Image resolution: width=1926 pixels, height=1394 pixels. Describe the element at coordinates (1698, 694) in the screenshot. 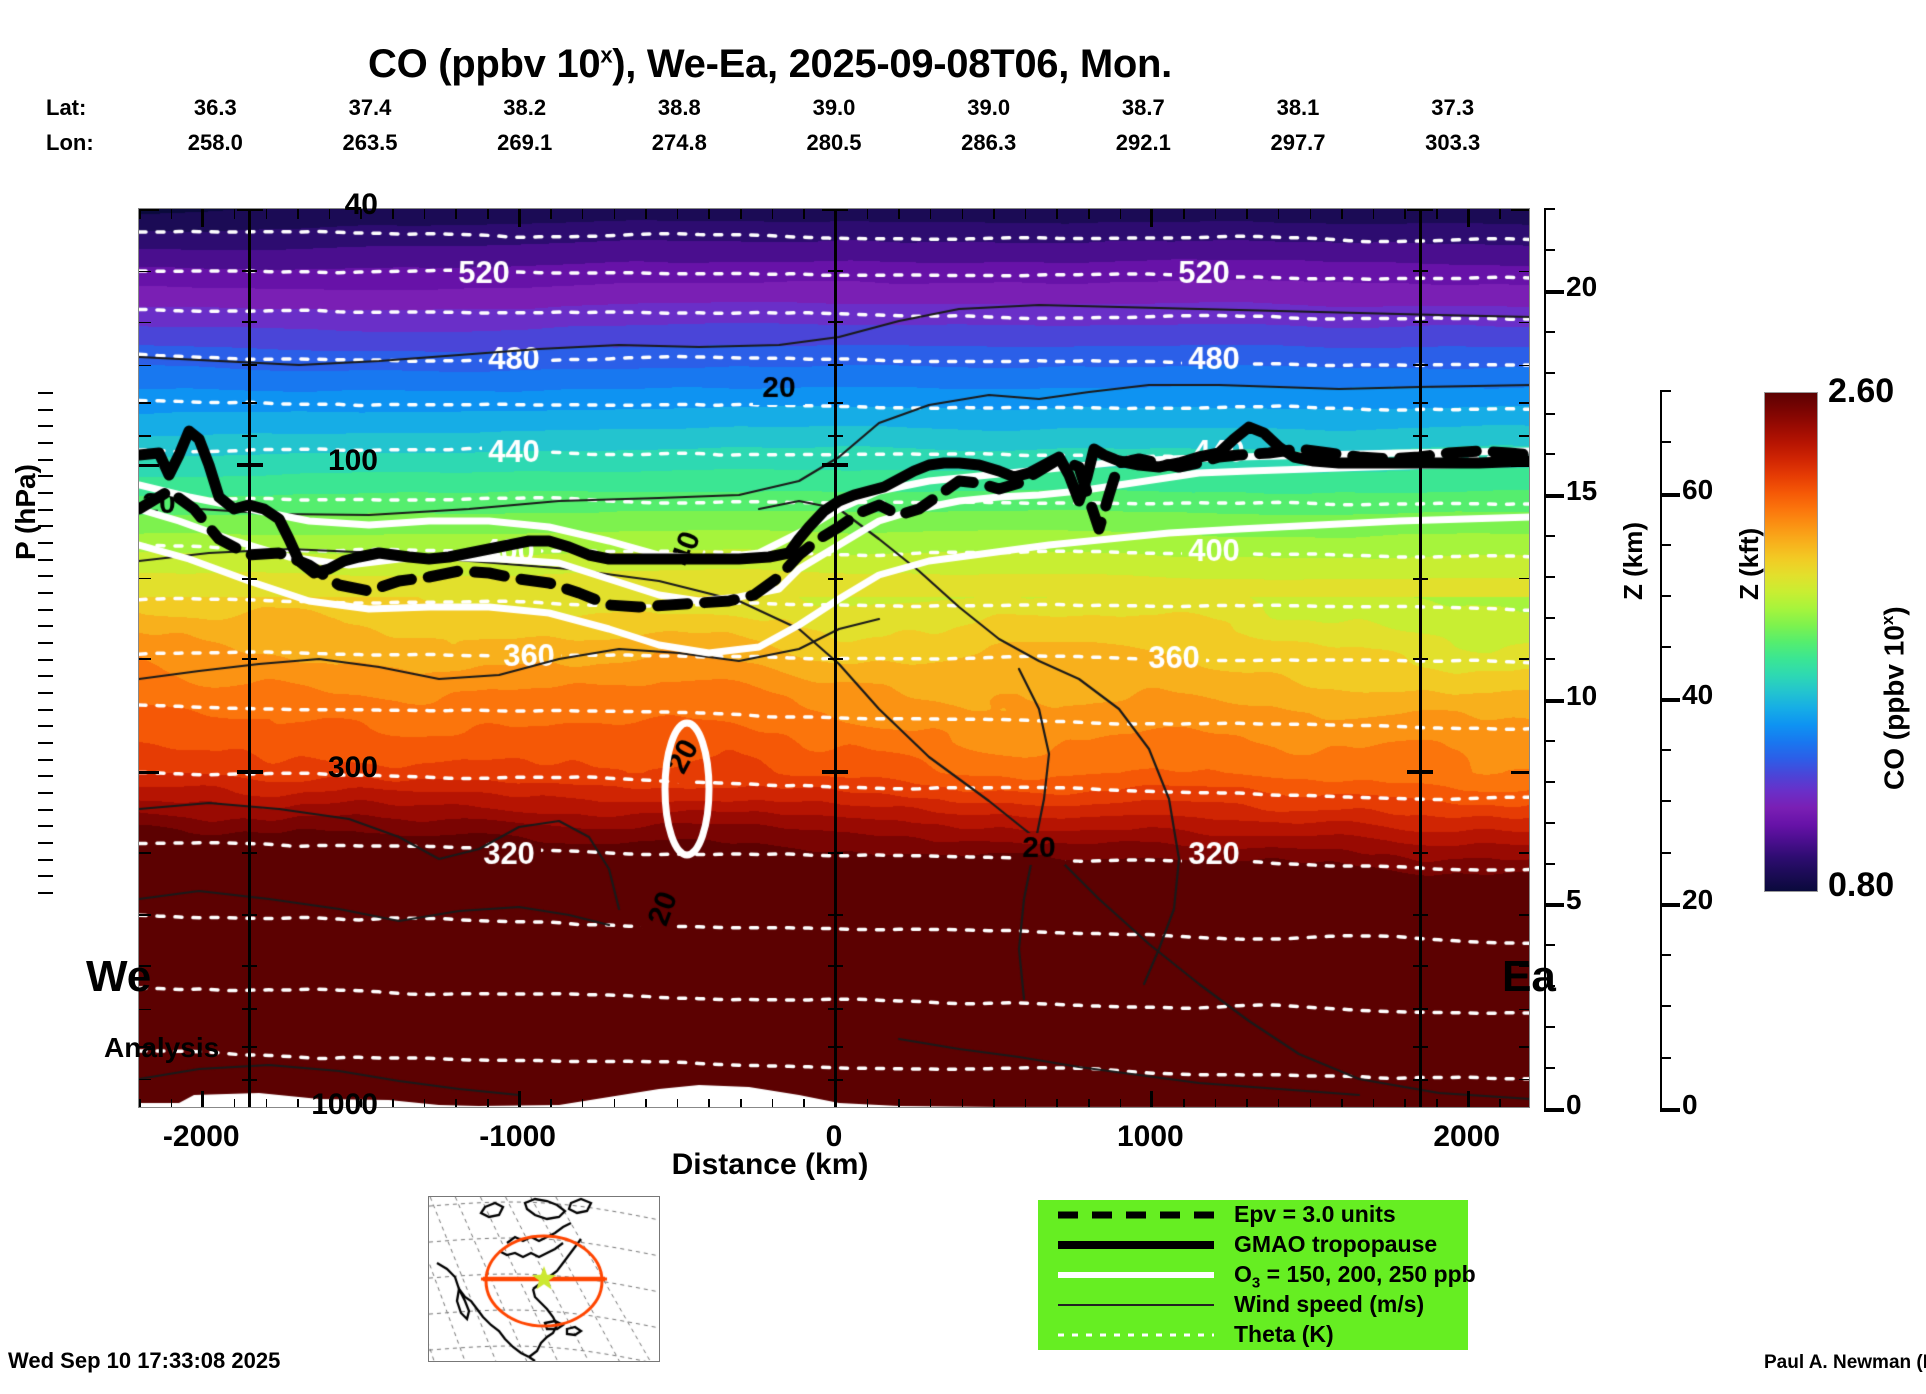

I see `z-kft-tick-label: 40` at that location.